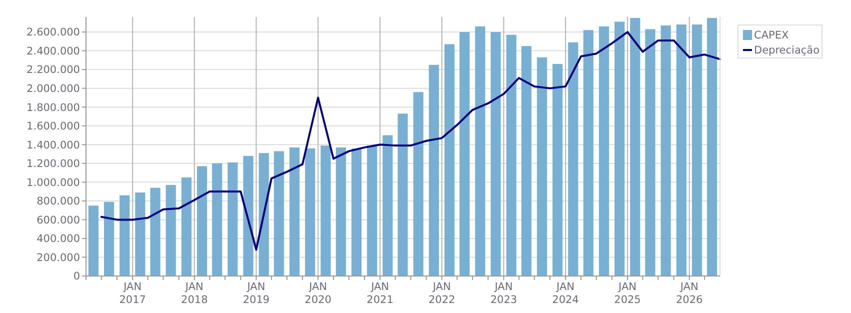 This screenshot has width=851, height=313. I want to click on y-tick-label: 2.200.000, so click(53, 70).